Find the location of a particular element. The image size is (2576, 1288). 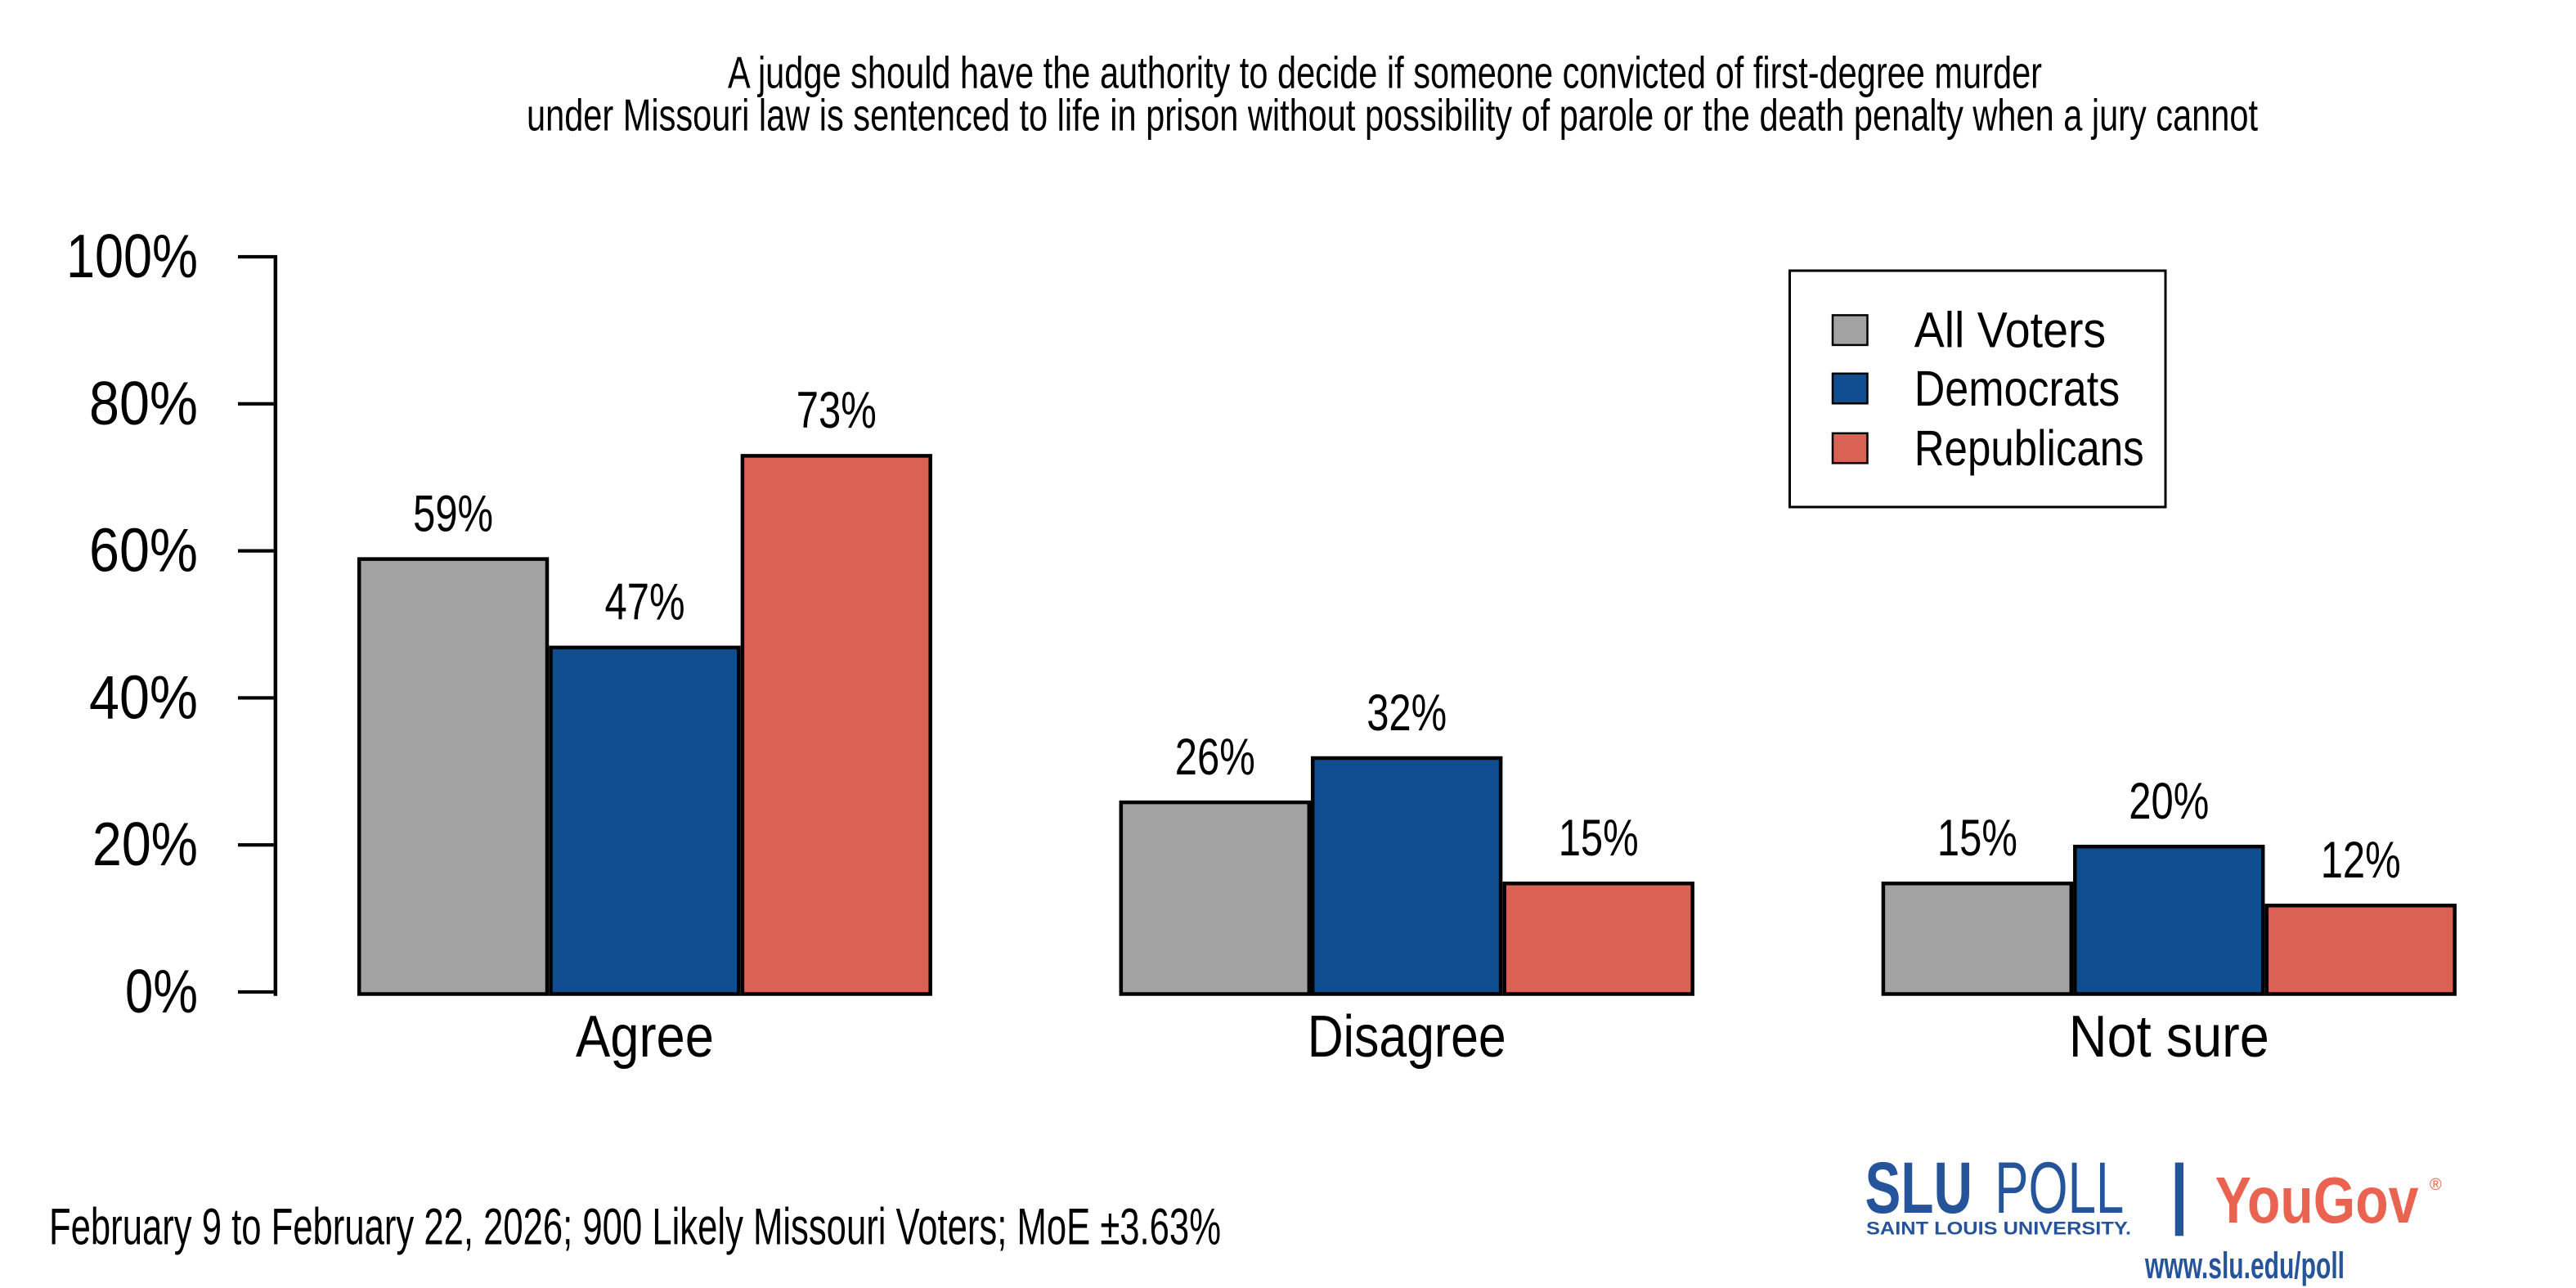

svg-text: 59% is located at coordinates (453, 513).